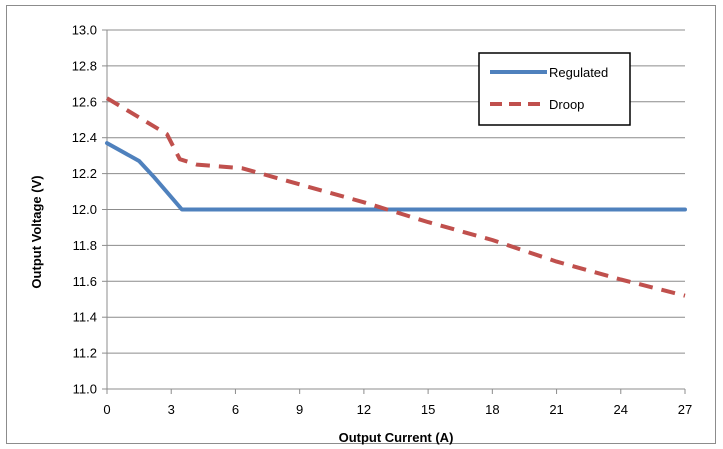 The width and height of the screenshot is (723, 449). Describe the element at coordinates (685, 409) in the screenshot. I see `x-tick-label: 27` at that location.